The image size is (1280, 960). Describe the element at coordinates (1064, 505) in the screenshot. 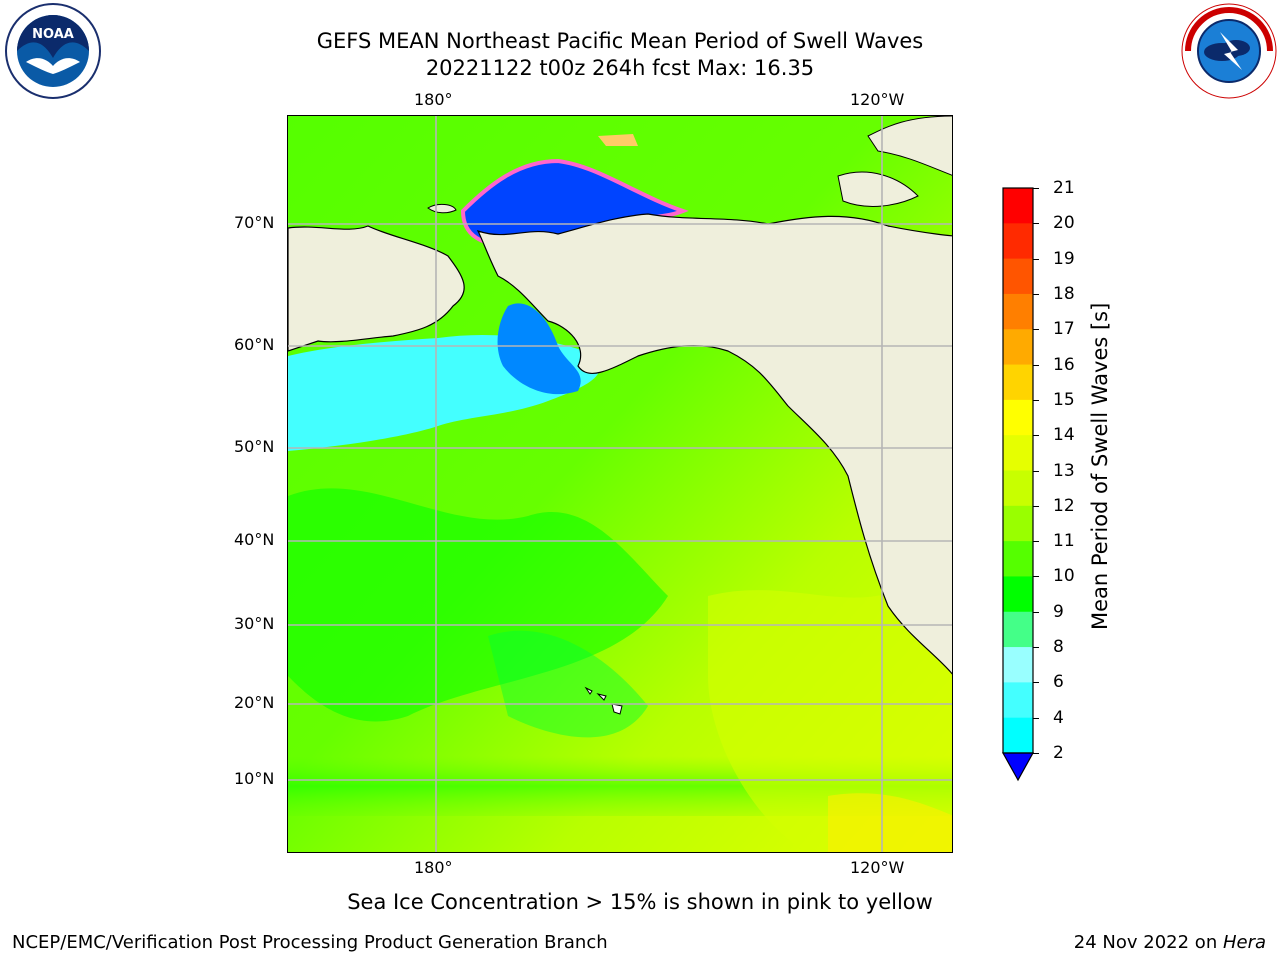

I see `colorbar-tick-label: 12` at that location.